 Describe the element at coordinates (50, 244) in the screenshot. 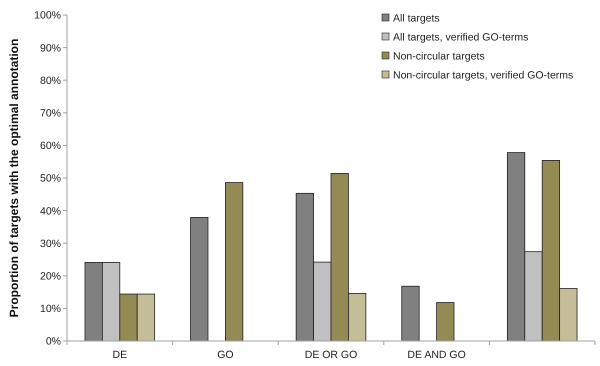

I see `y-tick-label: 30%` at that location.